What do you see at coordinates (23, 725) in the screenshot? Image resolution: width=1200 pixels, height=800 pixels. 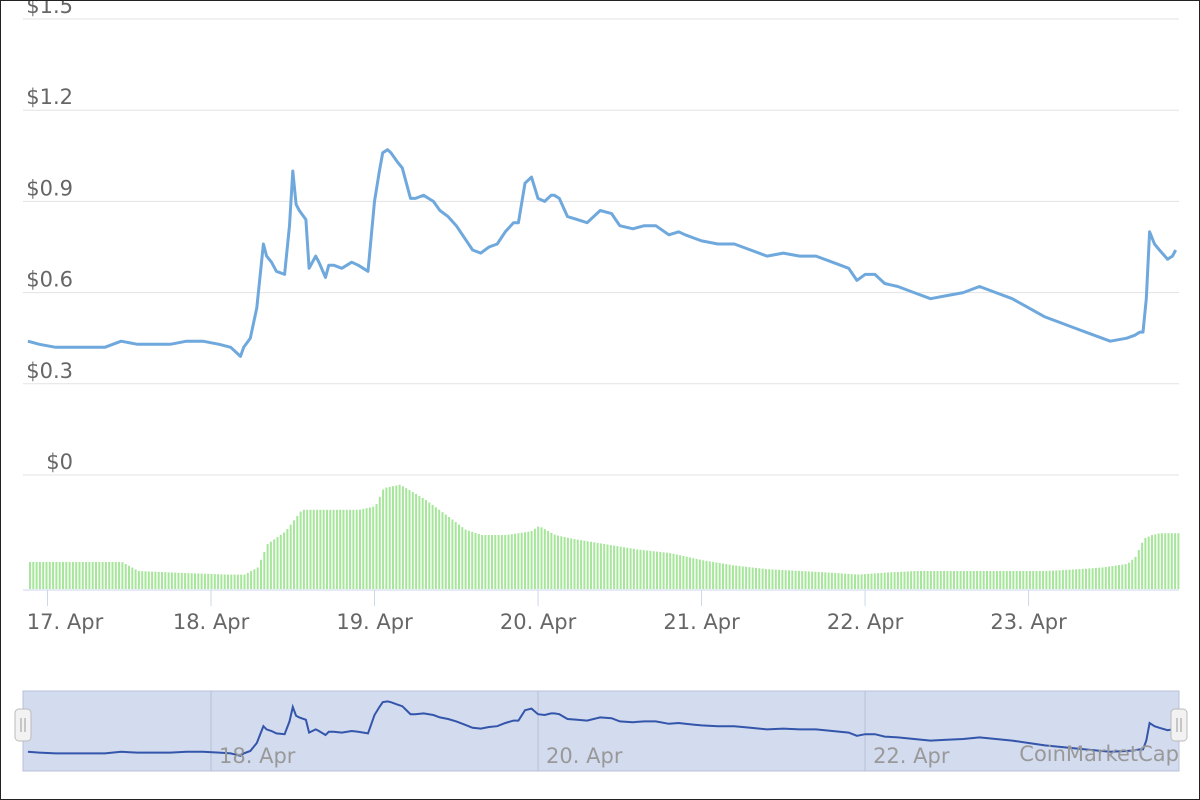 I see `navigator-handle-left` at bounding box center [23, 725].